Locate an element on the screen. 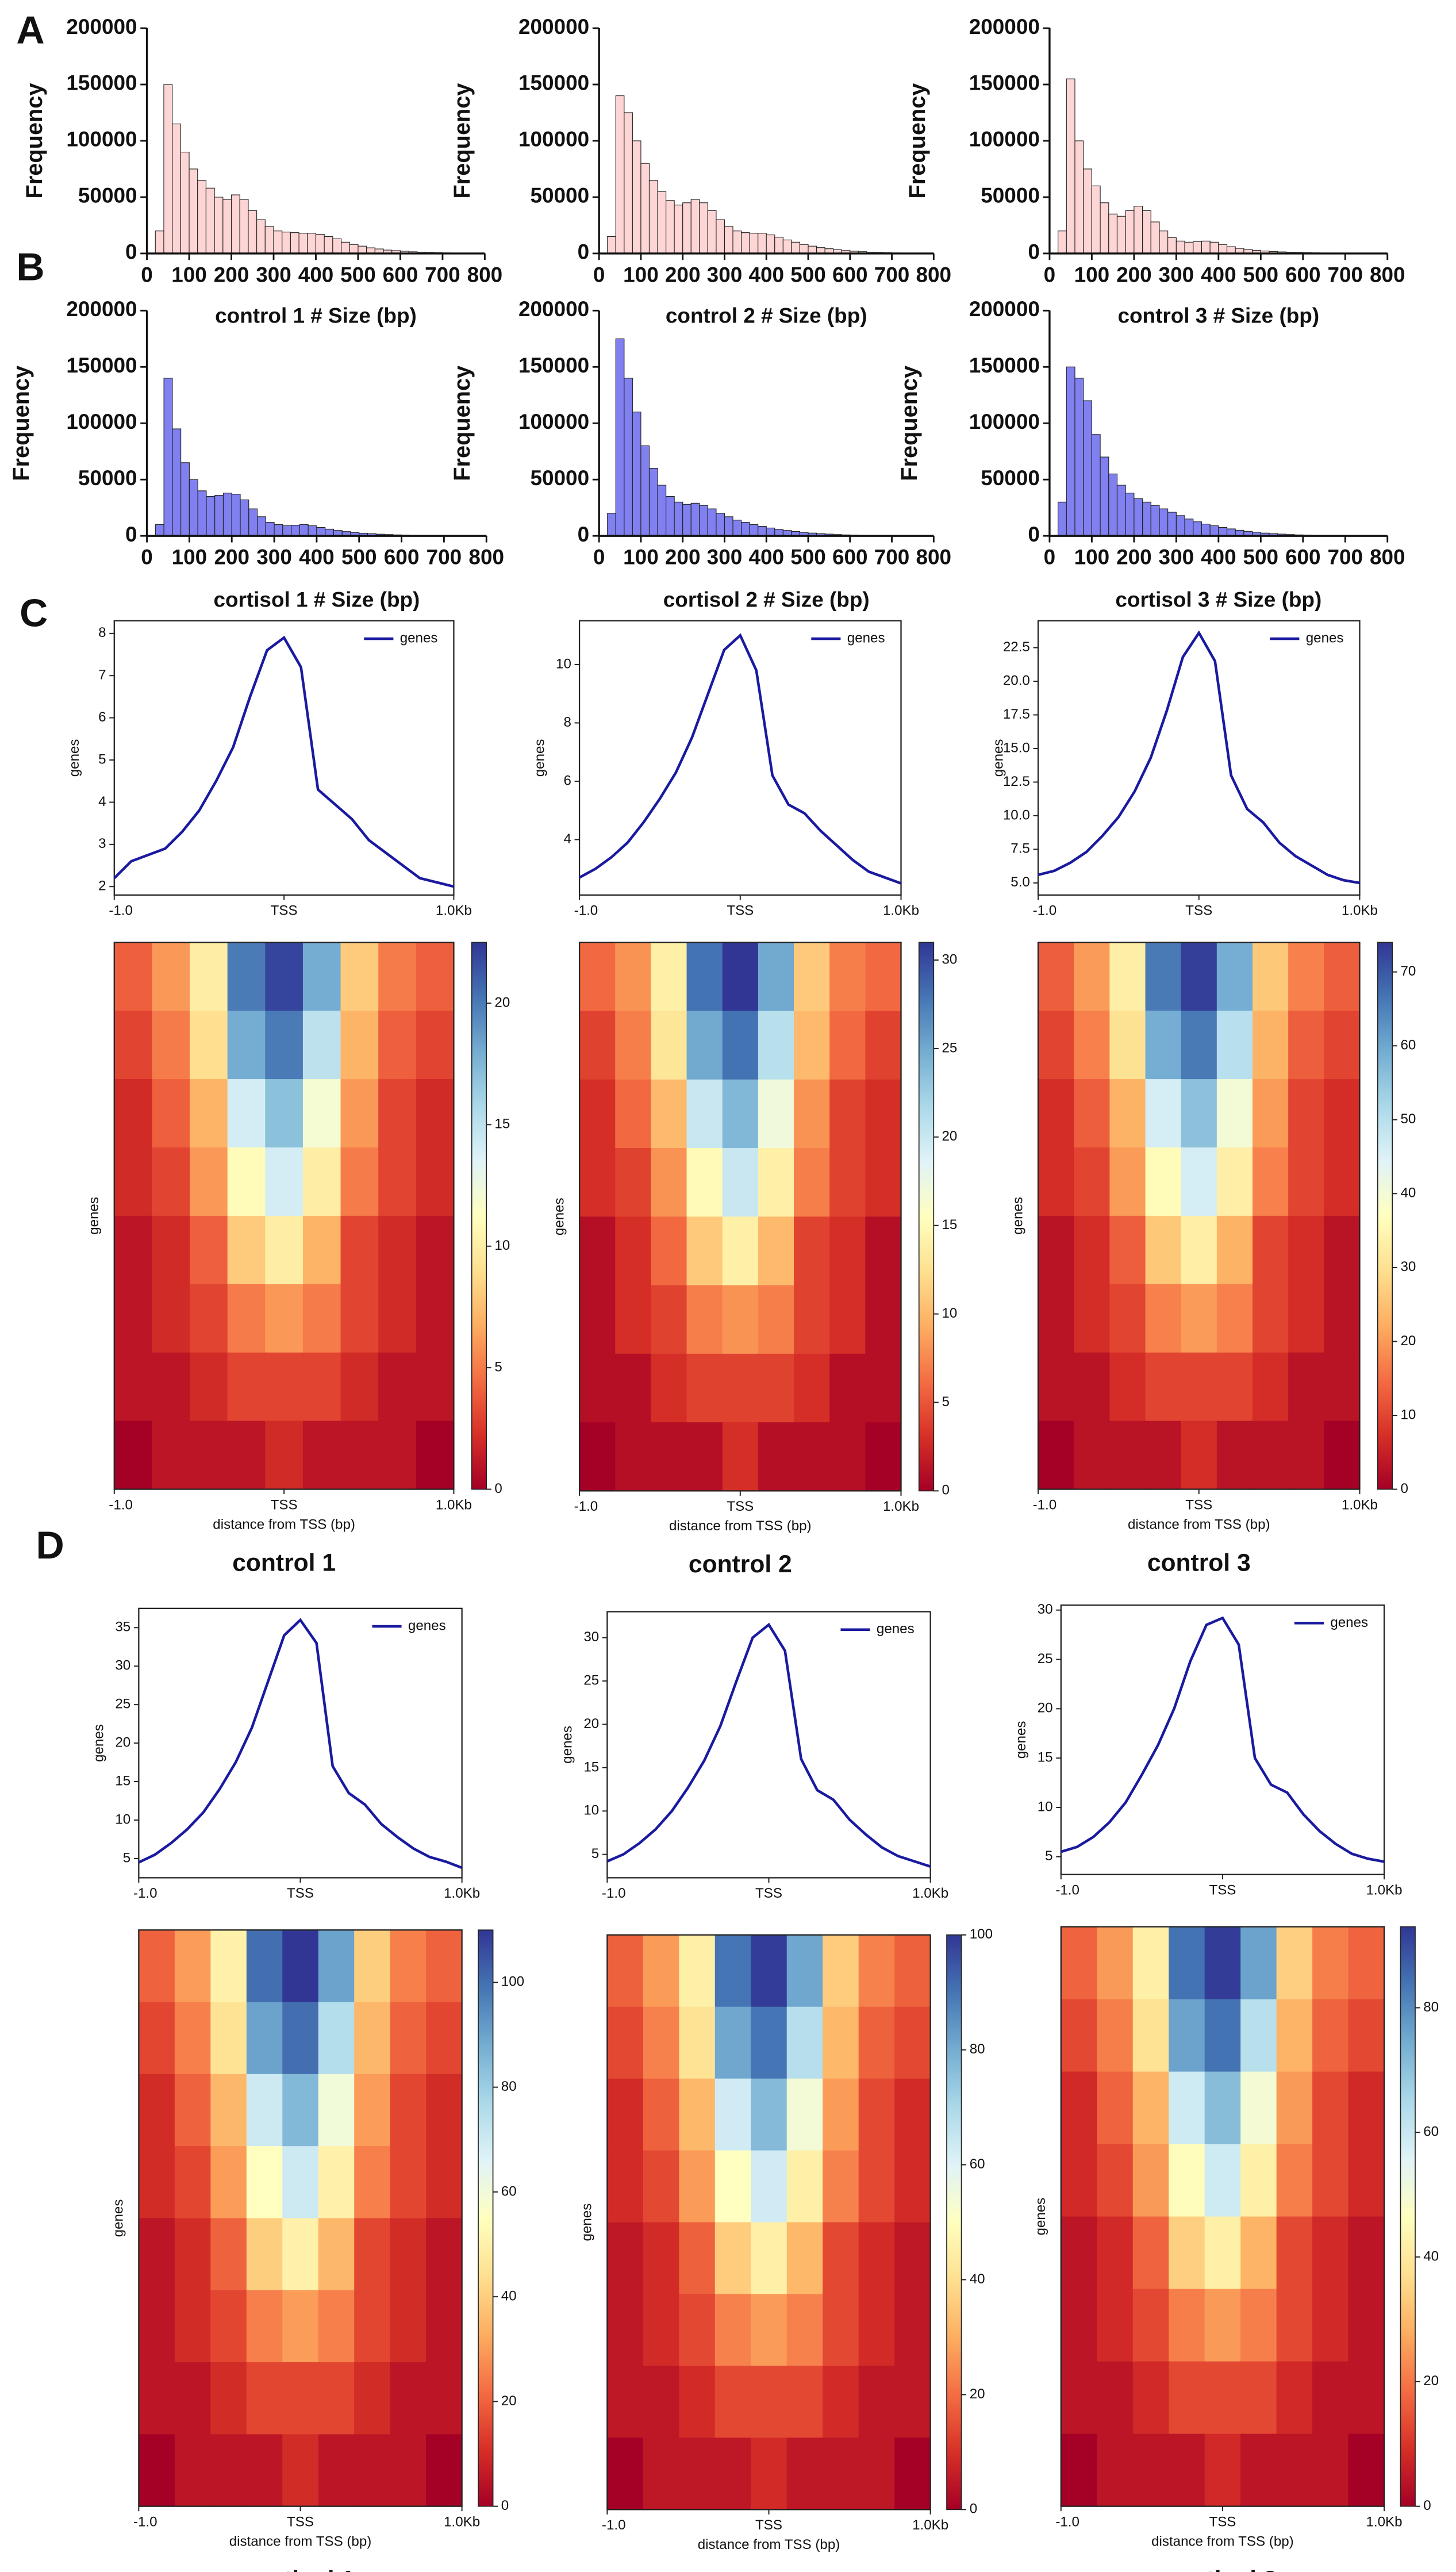 The image size is (1456, 2572). y-tick-label: 2 is located at coordinates (102, 886).